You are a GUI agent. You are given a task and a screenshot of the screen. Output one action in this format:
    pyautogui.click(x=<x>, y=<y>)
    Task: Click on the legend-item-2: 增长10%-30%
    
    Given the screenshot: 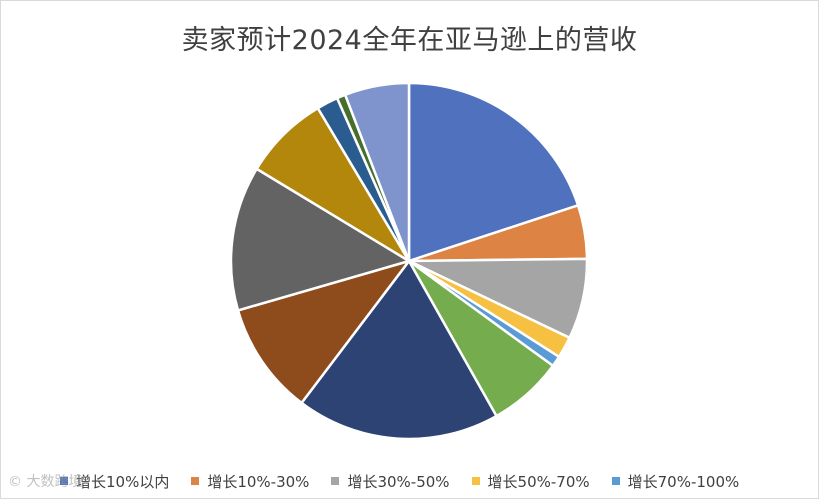 What is the action you would take?
    pyautogui.click(x=250, y=481)
    